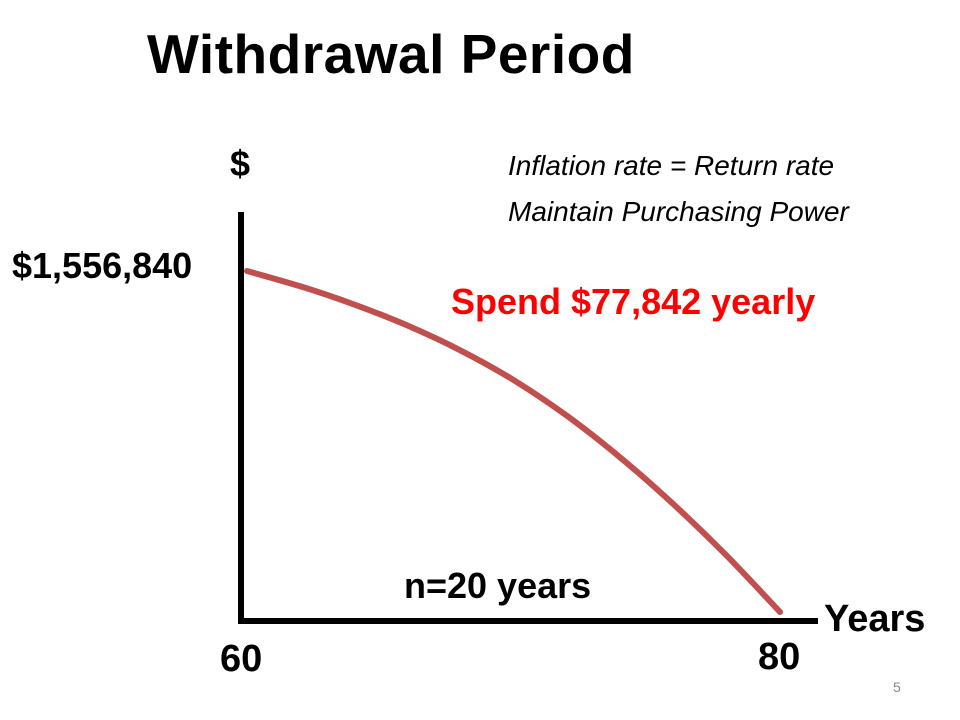 This screenshot has height=720, width=960. What do you see at coordinates (897, 687) in the screenshot?
I see `slide-number: 5` at bounding box center [897, 687].